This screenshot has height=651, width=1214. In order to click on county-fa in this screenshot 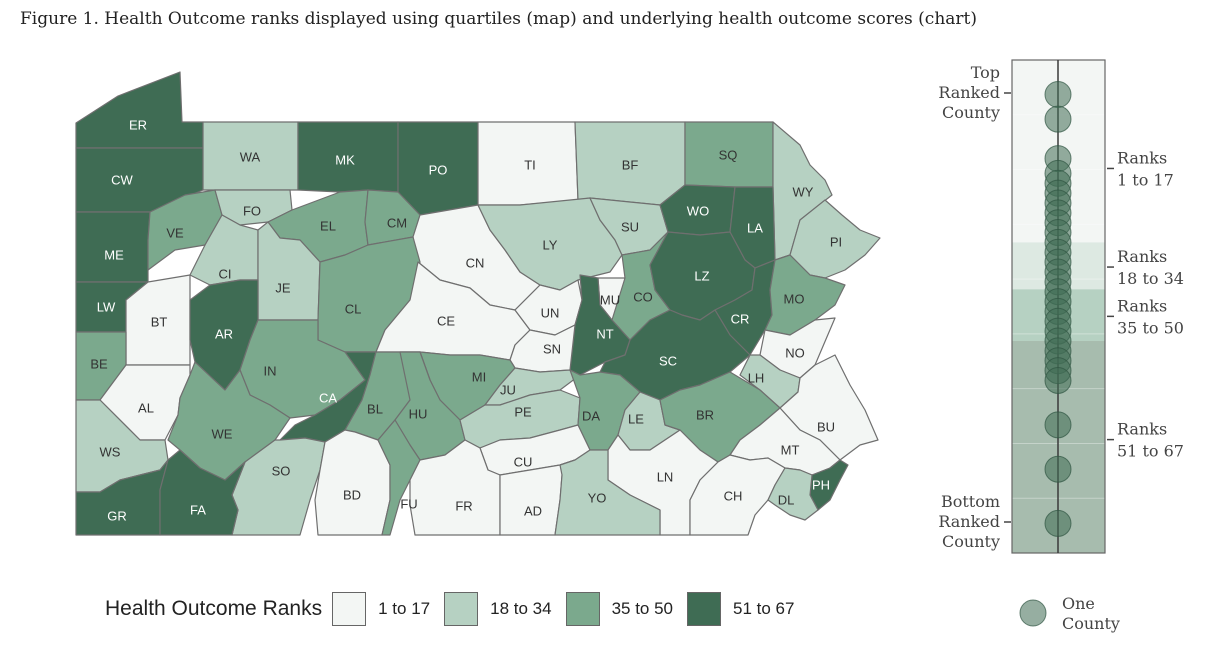, I will do `click(202, 492)`.